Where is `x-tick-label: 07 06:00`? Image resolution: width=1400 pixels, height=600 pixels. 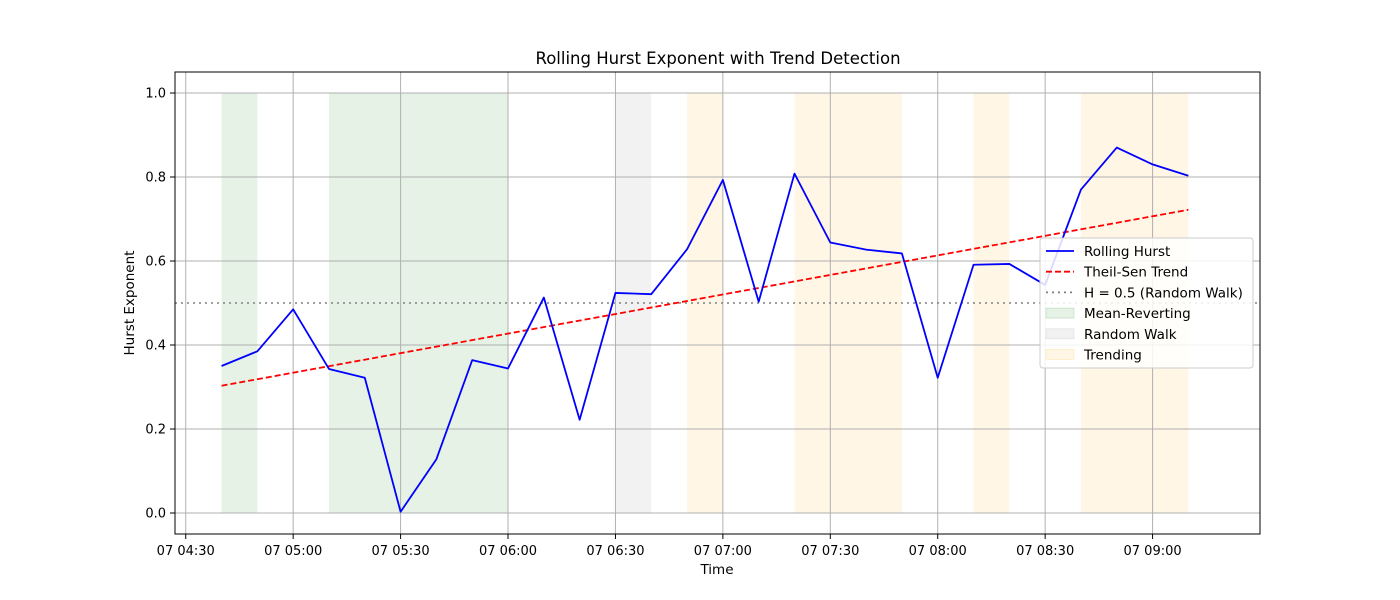 x-tick-label: 07 06:00 is located at coordinates (508, 551).